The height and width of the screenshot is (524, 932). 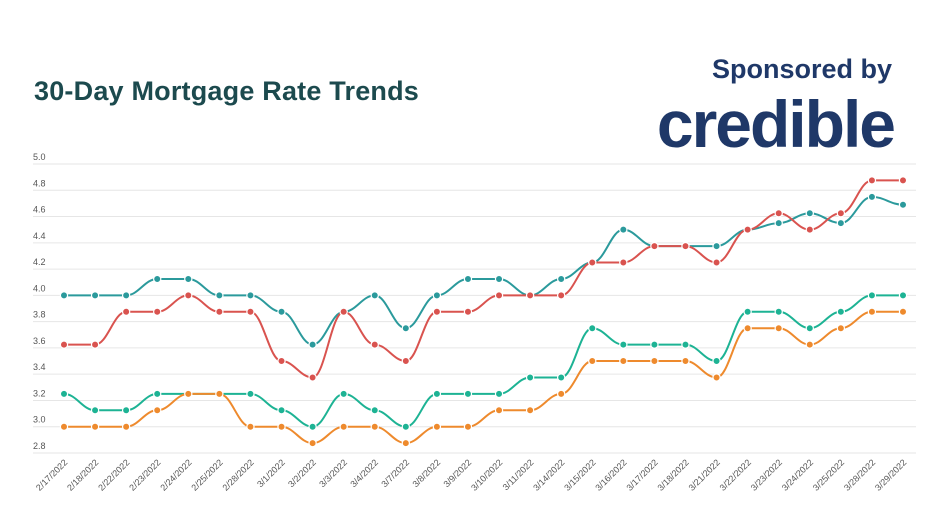 What do you see at coordinates (237, 474) in the screenshot?
I see `x-tick-label: 2/28/2022` at bounding box center [237, 474].